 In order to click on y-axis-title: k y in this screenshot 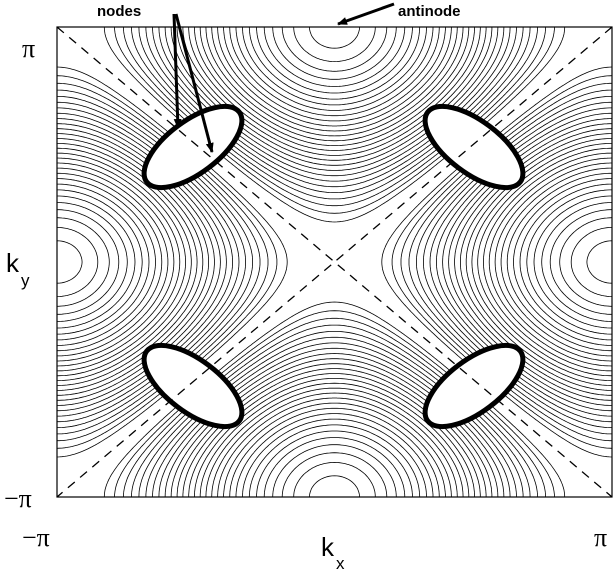, I will do `click(18, 269)`.